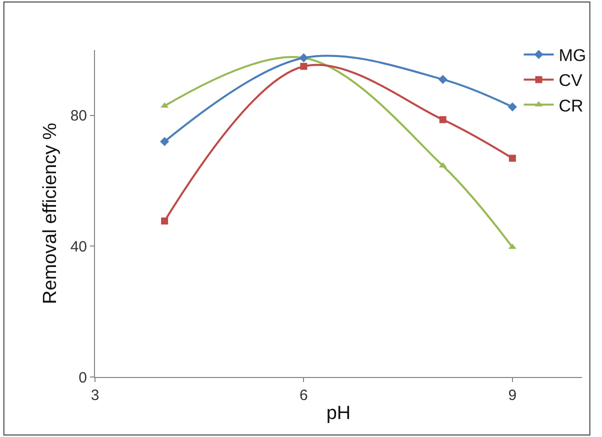 The width and height of the screenshot is (602, 437). I want to click on x-tick-label: 9, so click(512, 395).